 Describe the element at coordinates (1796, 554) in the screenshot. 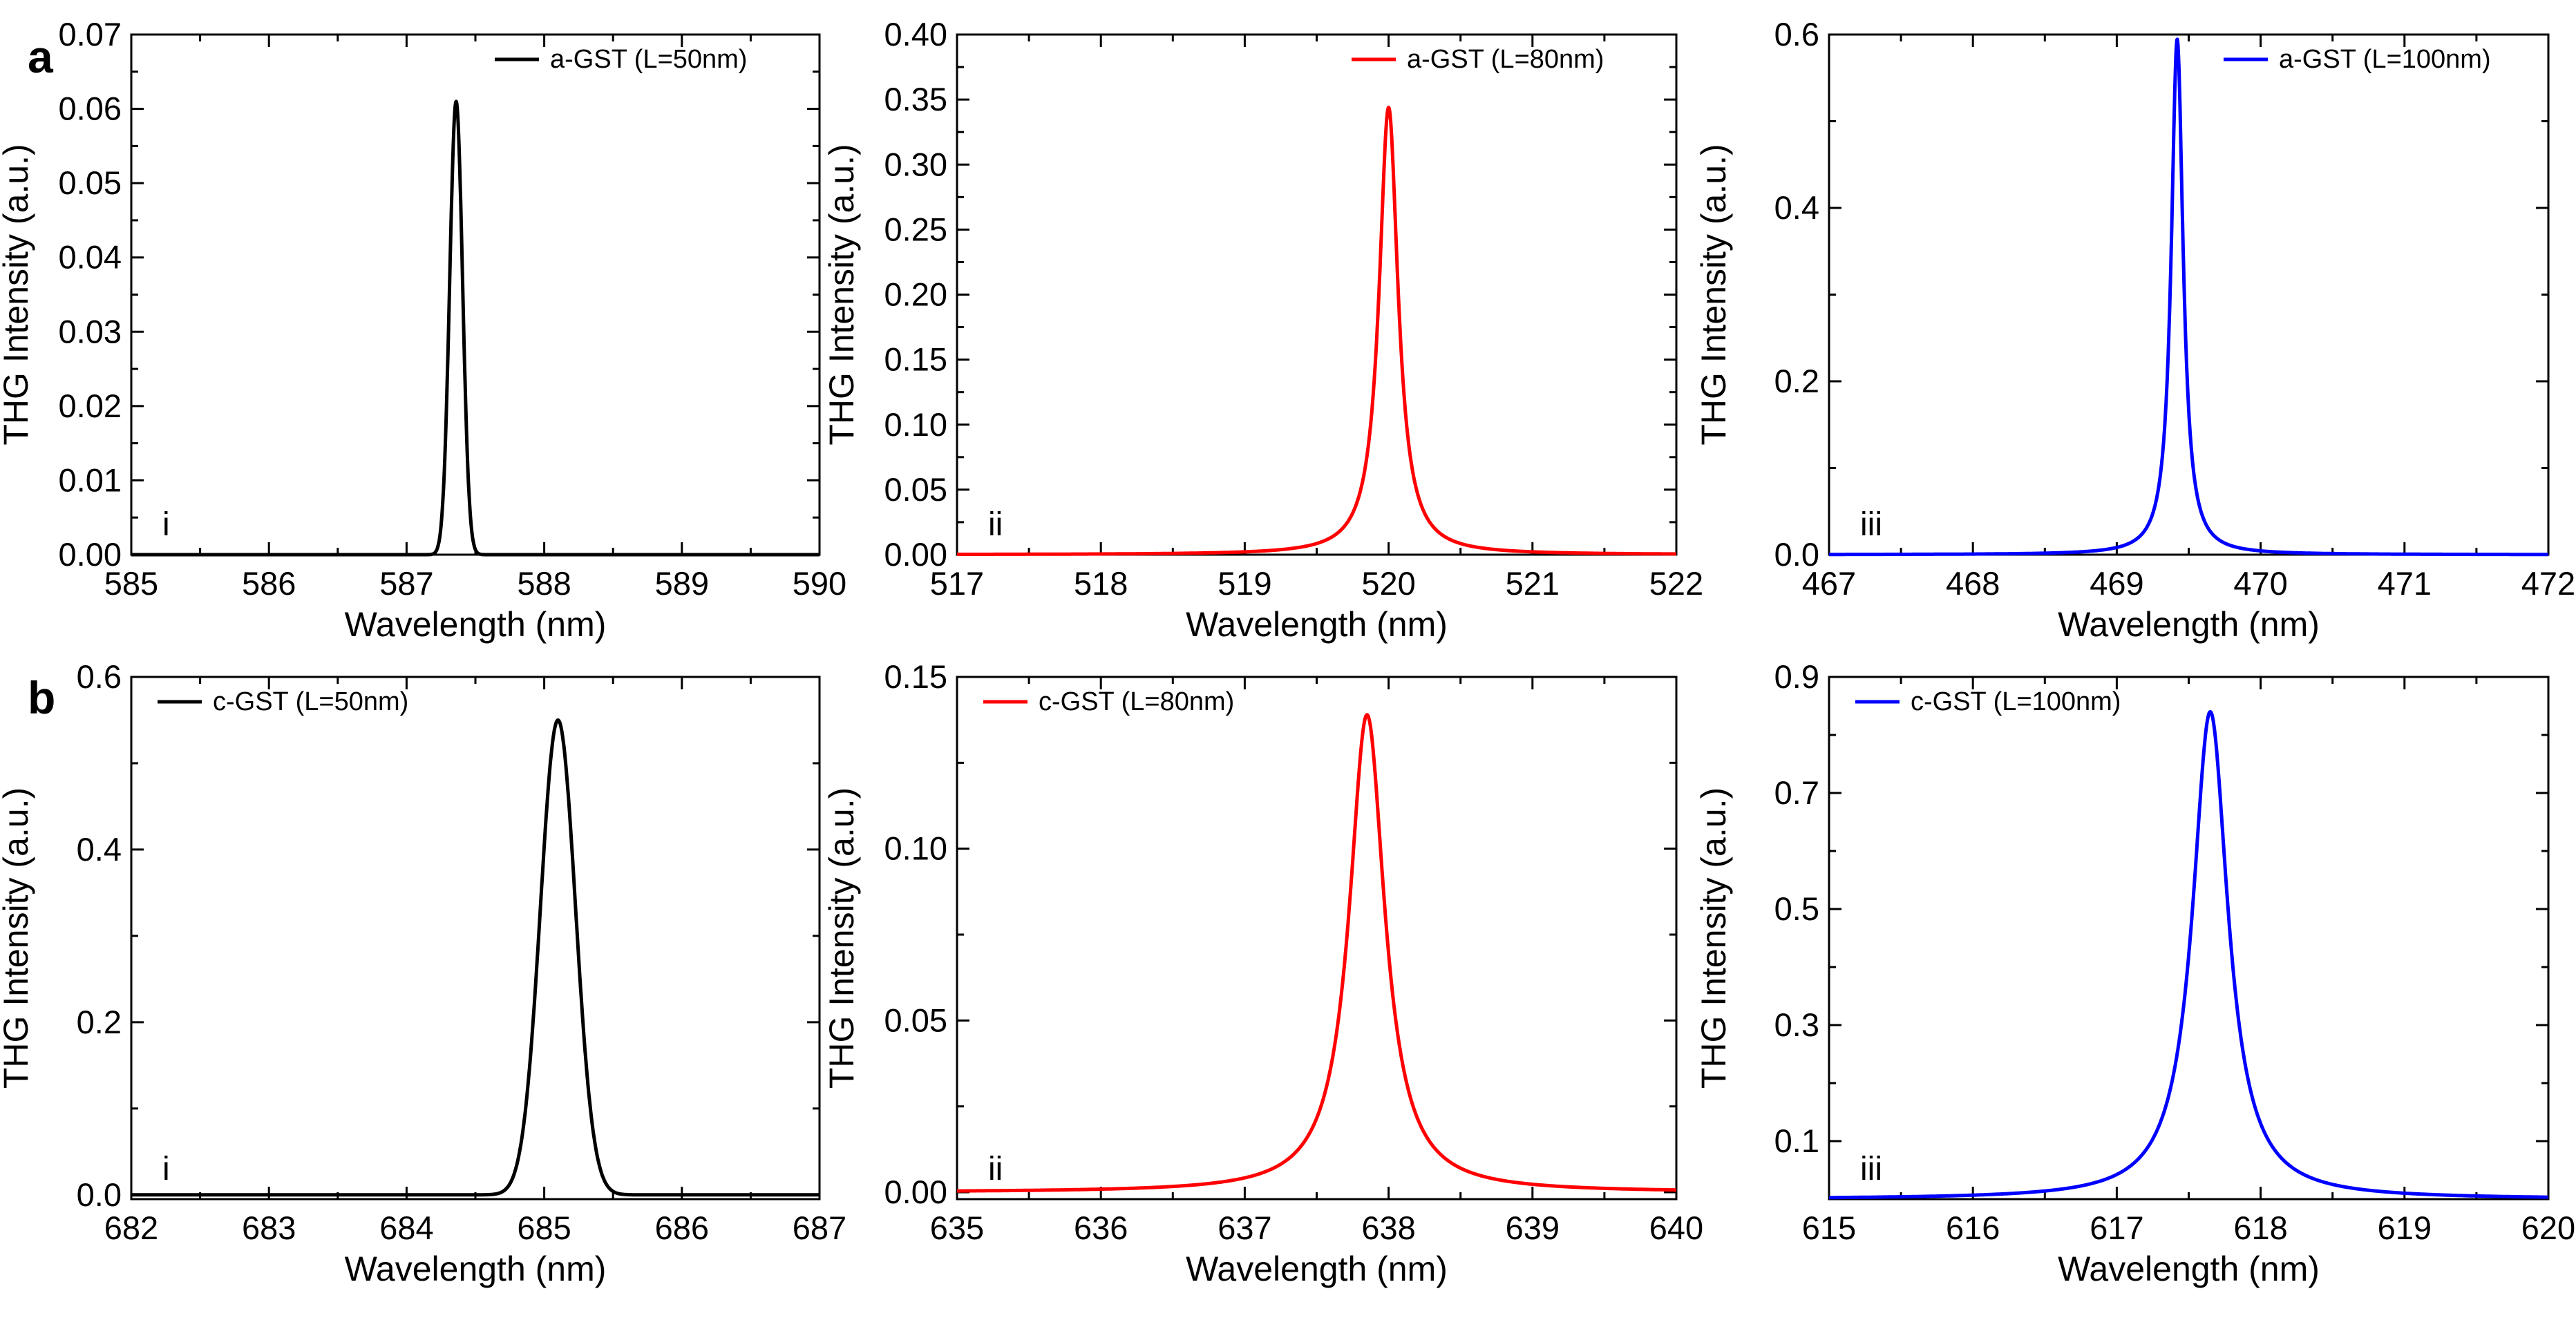

I see `y-tick-label: 0.0` at that location.